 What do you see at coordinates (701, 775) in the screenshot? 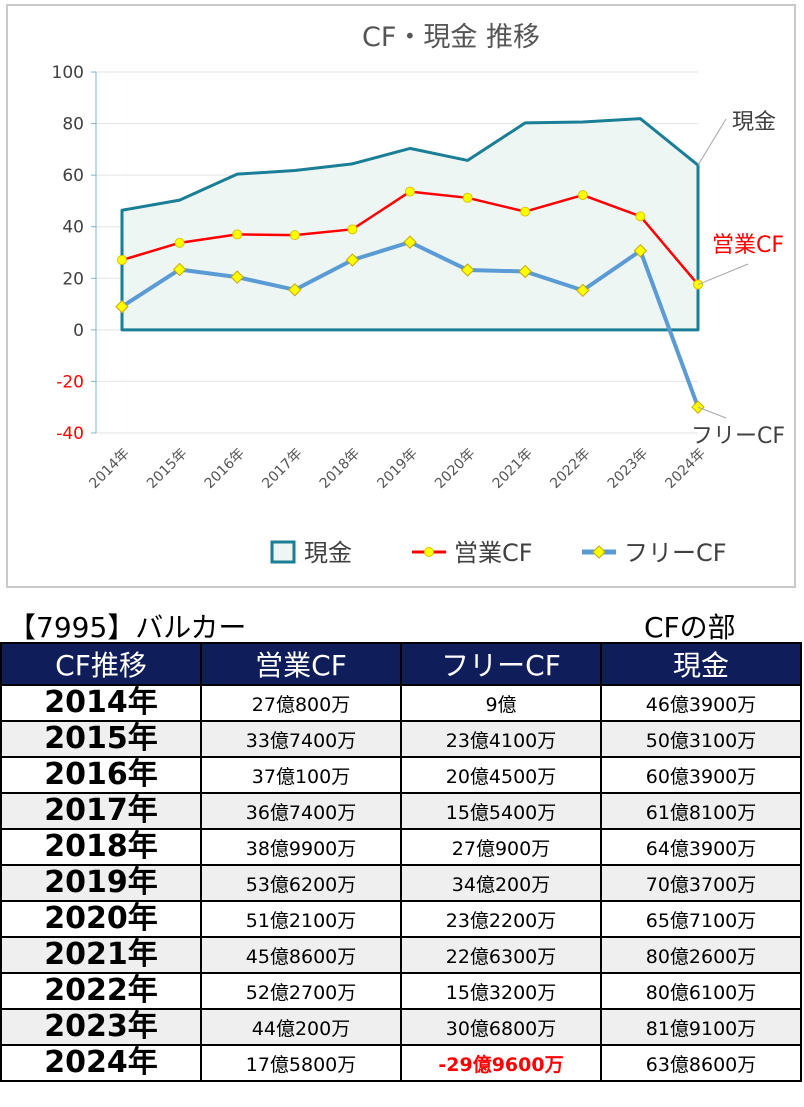
I see `cash-cell: 60億3900万` at bounding box center [701, 775].